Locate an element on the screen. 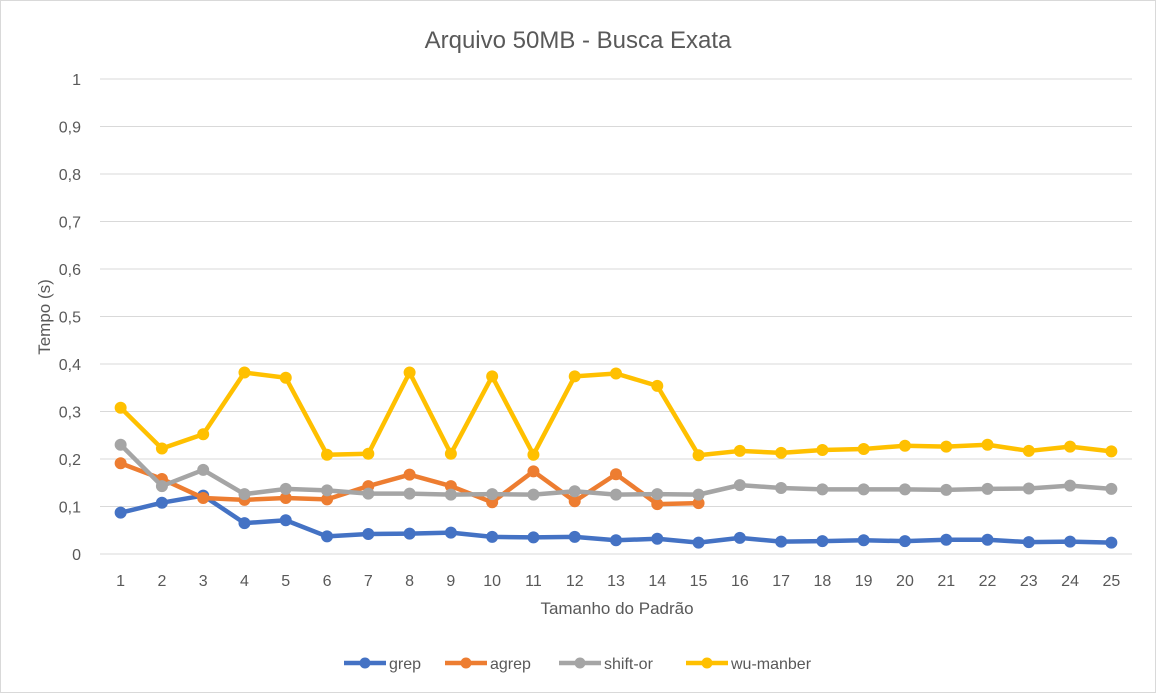  x-tick-label: 2 is located at coordinates (161, 581).